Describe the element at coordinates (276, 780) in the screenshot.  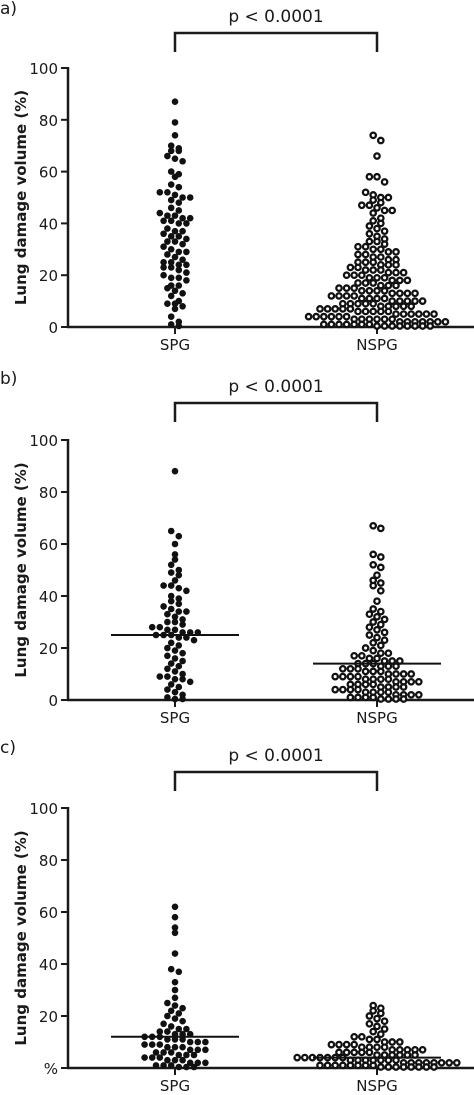
I see `significance-bracket` at that location.